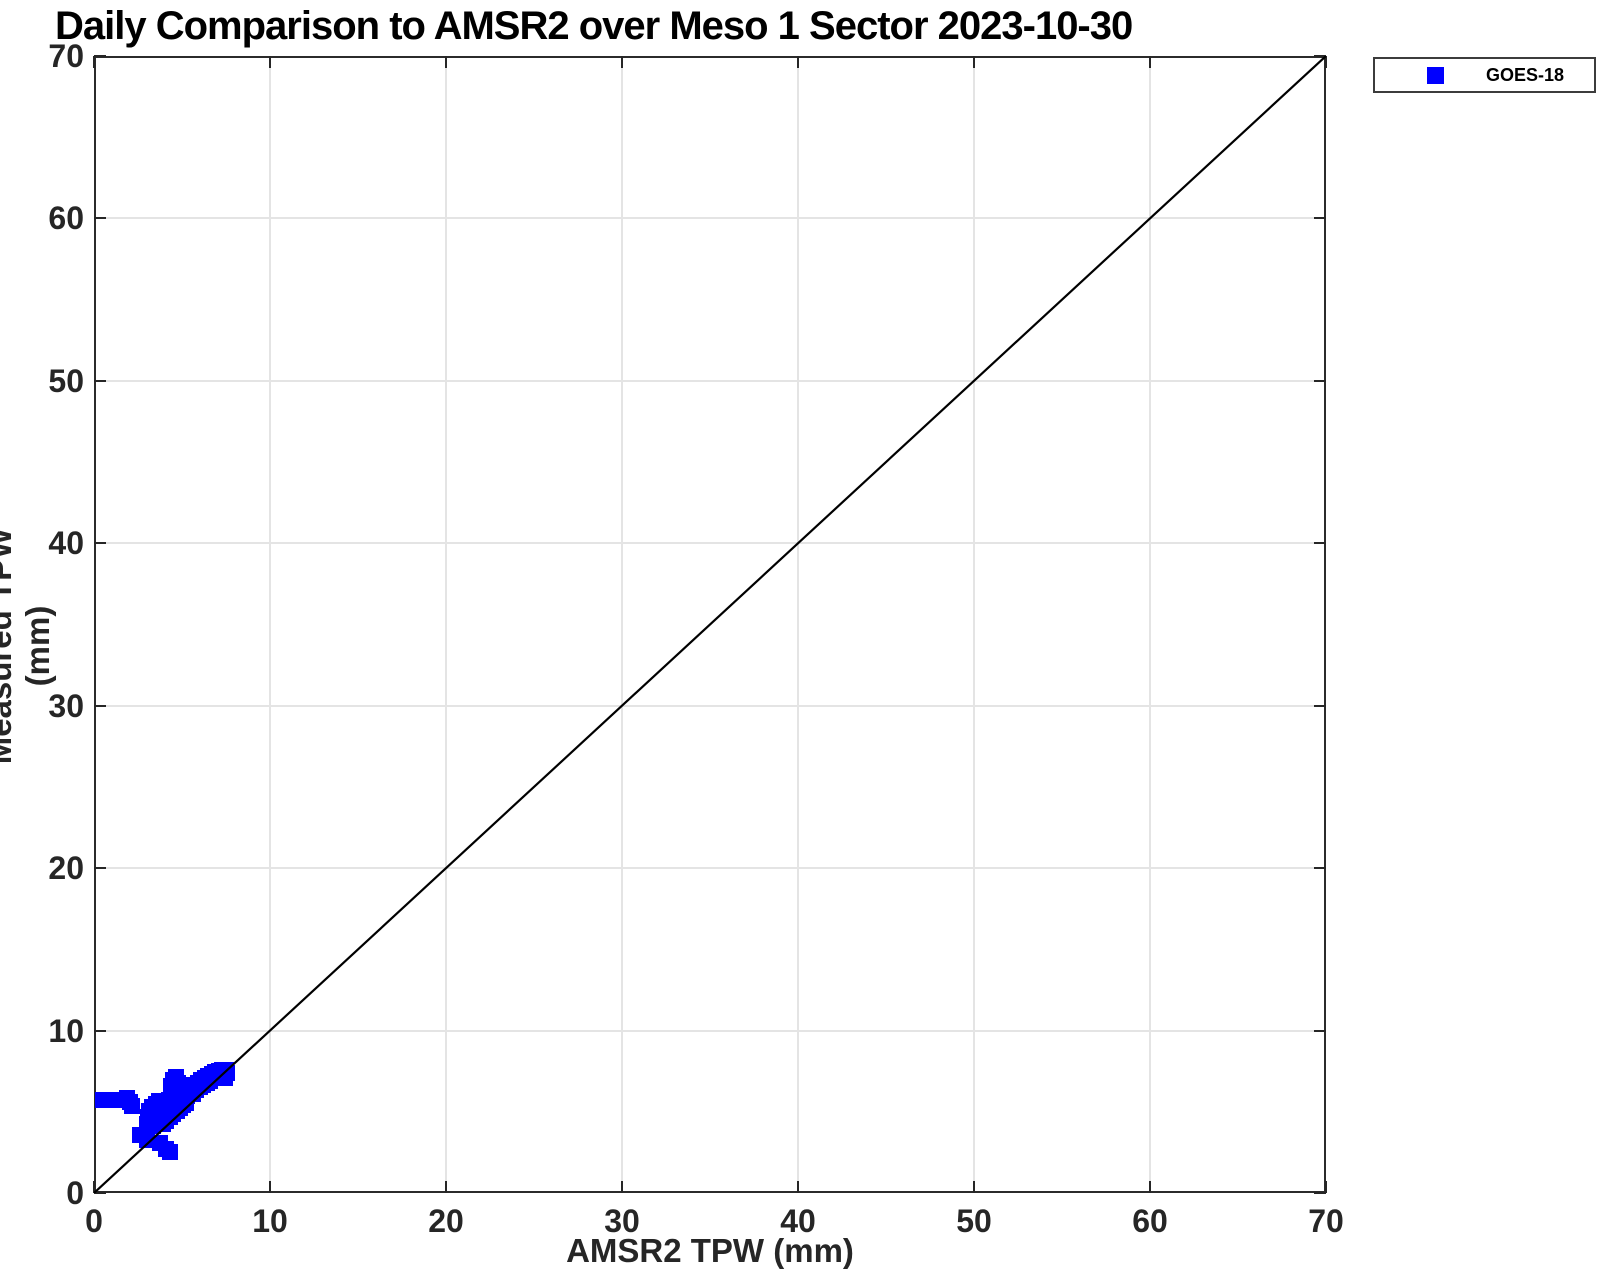 This screenshot has width=1600, height=1274. I want to click on x-tick-label: 50, so click(974, 1221).